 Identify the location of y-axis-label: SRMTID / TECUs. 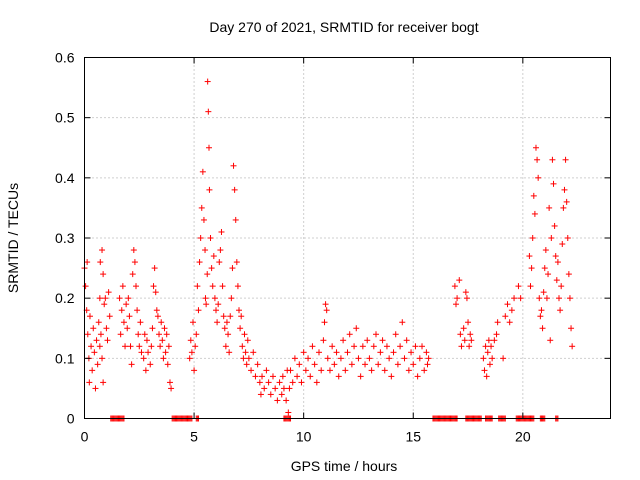
(13, 238).